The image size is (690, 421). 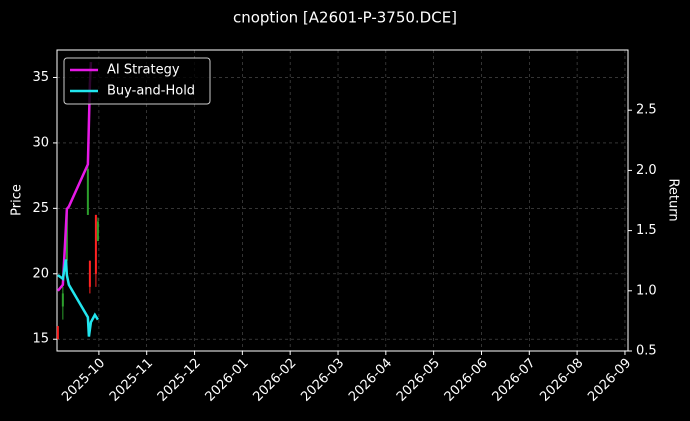 What do you see at coordinates (418, 380) in the screenshot?
I see `x-tick-label: 2026-05` at bounding box center [418, 380].